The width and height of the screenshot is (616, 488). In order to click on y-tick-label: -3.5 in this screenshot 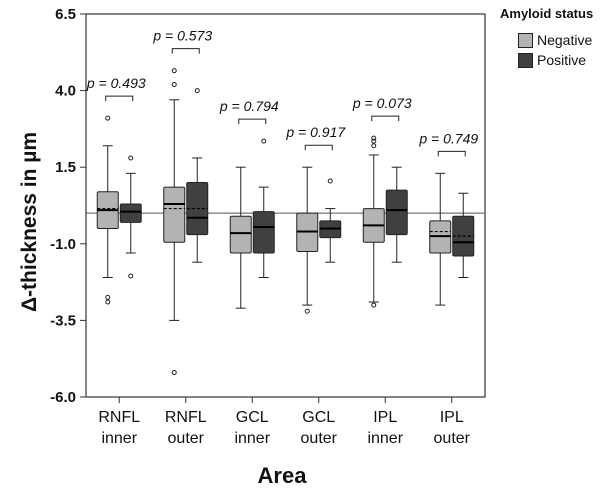, I will do `click(63, 320)`.